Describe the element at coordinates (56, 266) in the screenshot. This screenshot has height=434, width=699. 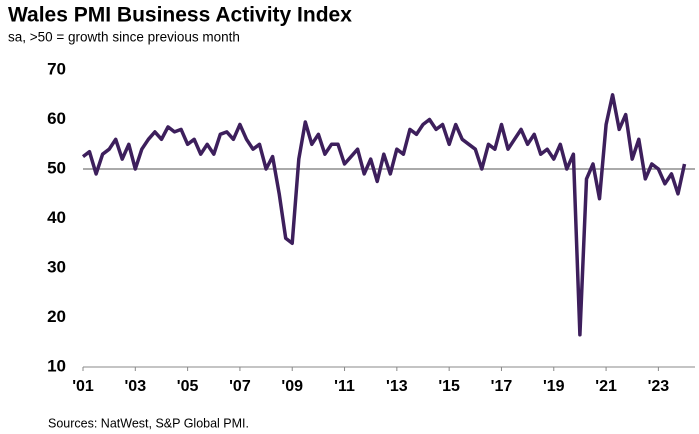
I see `y-tick-label: 30` at that location.